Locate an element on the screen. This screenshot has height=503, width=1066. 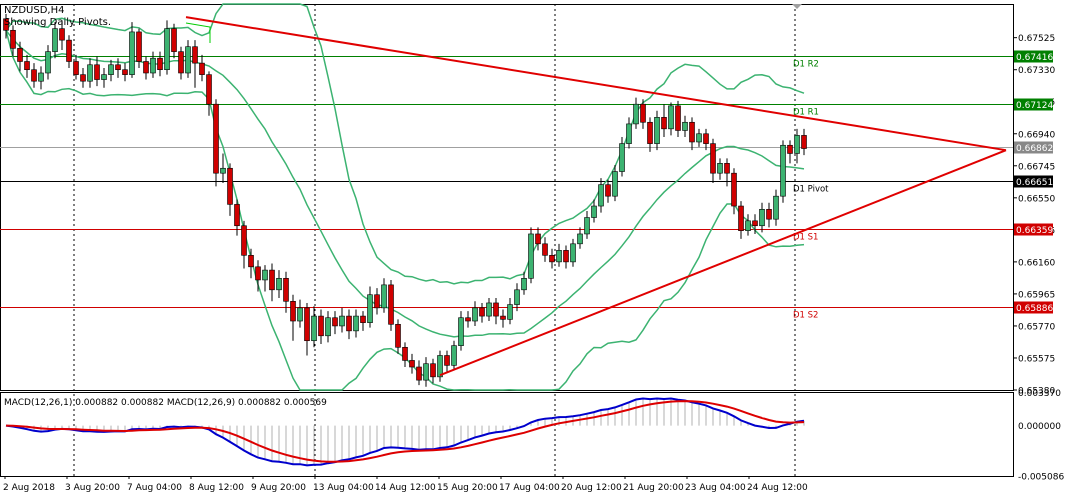
x-axis-label-12: 24 Aug 12:00 is located at coordinates (777, 488).